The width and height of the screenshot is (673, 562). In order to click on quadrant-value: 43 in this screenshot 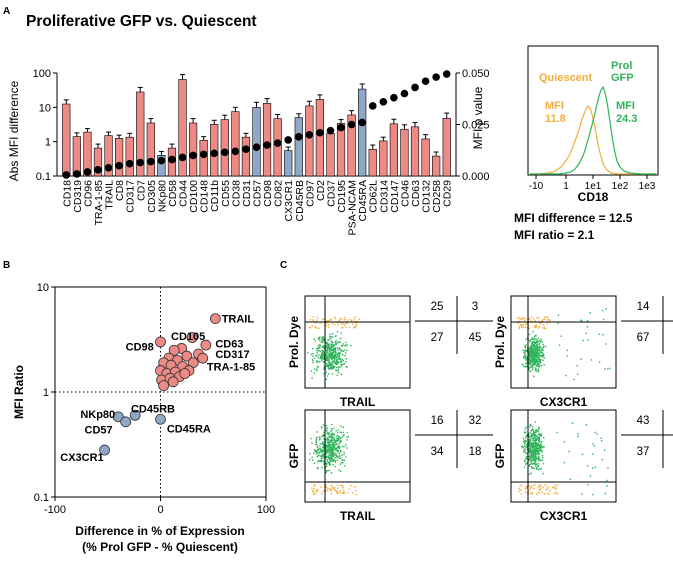, I will do `click(643, 421)`.